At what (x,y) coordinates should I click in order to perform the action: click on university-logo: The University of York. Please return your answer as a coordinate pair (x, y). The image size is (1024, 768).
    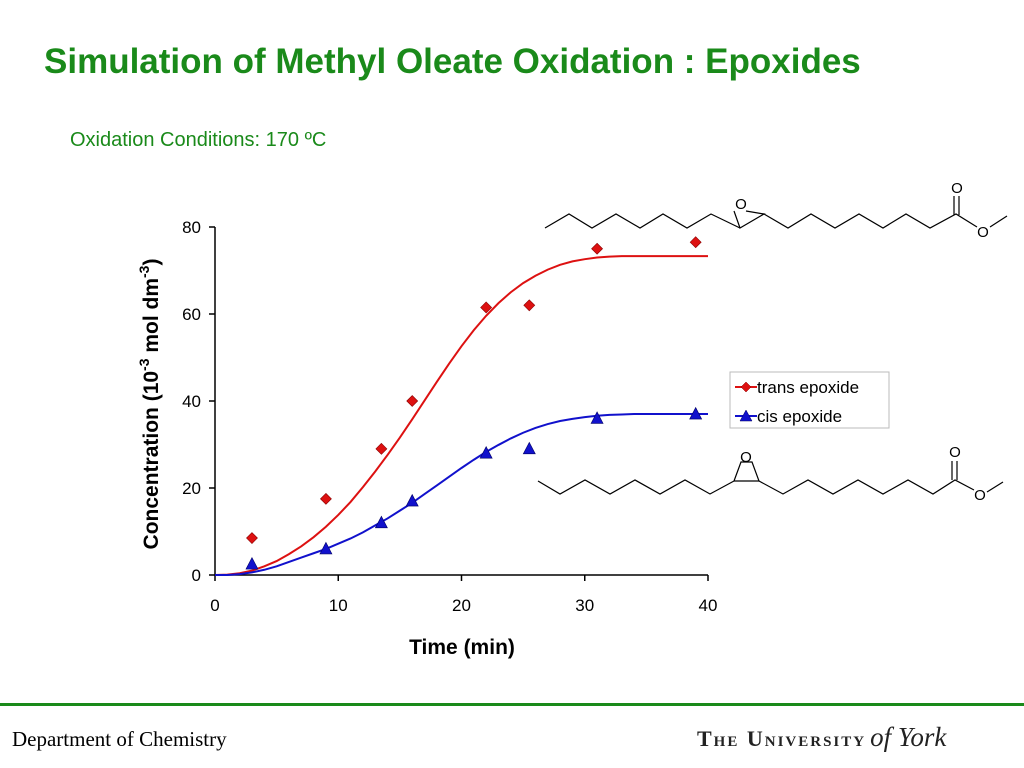
    Looking at the image, I should click on (821, 737).